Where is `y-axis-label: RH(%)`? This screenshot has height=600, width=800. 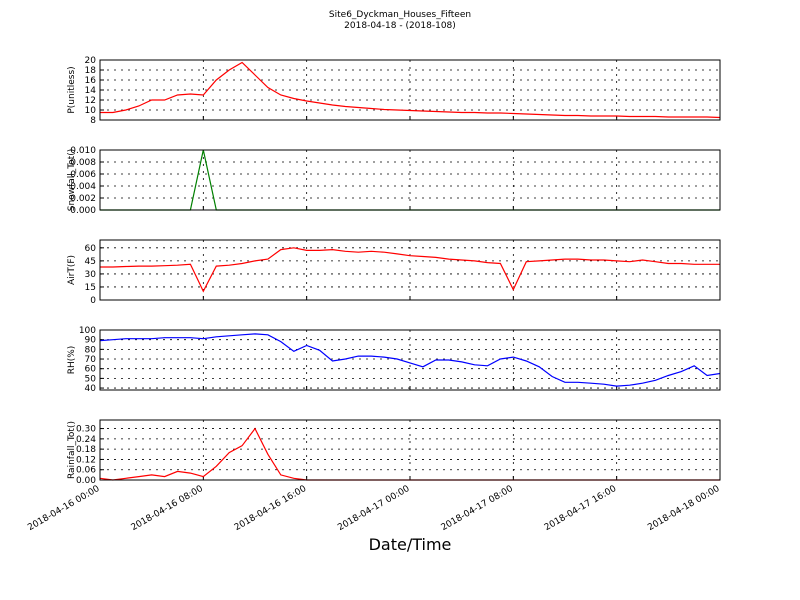
y-axis-label: RH(%) is located at coordinates (72, 360).